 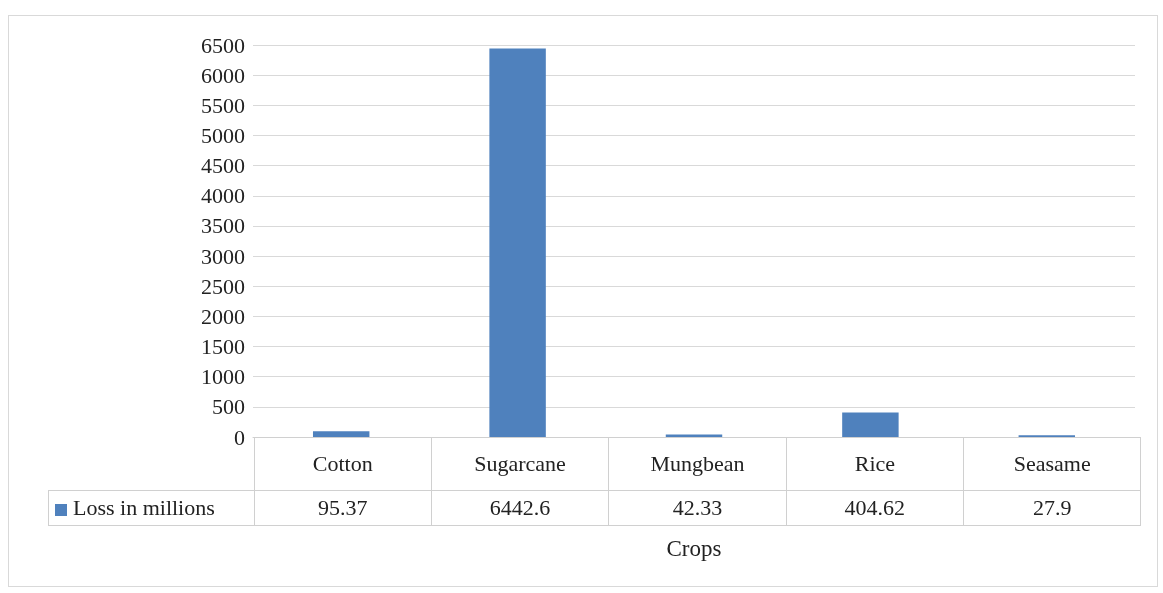 I want to click on x-tick-label: Mungbean, so click(x=697, y=464).